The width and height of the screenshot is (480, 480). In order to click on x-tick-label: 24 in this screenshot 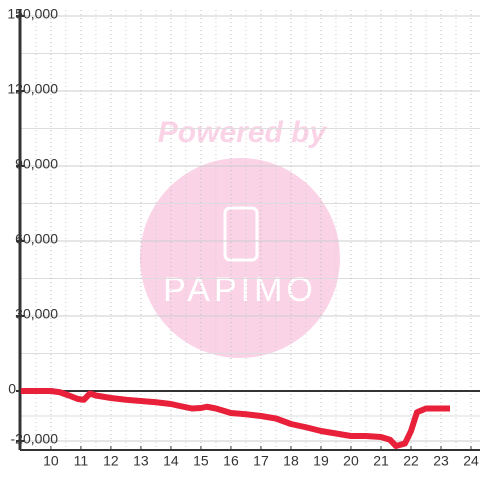, I will do `click(471, 461)`.